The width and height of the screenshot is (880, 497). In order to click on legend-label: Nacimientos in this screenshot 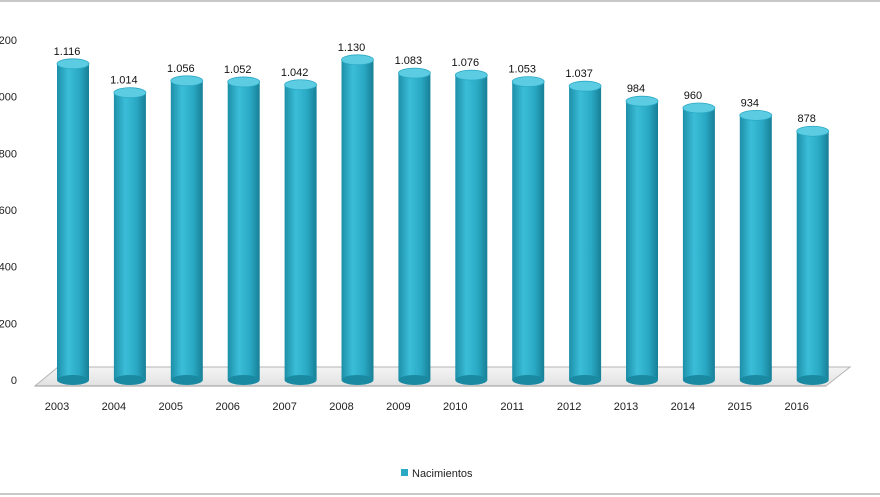, I will do `click(442, 474)`.